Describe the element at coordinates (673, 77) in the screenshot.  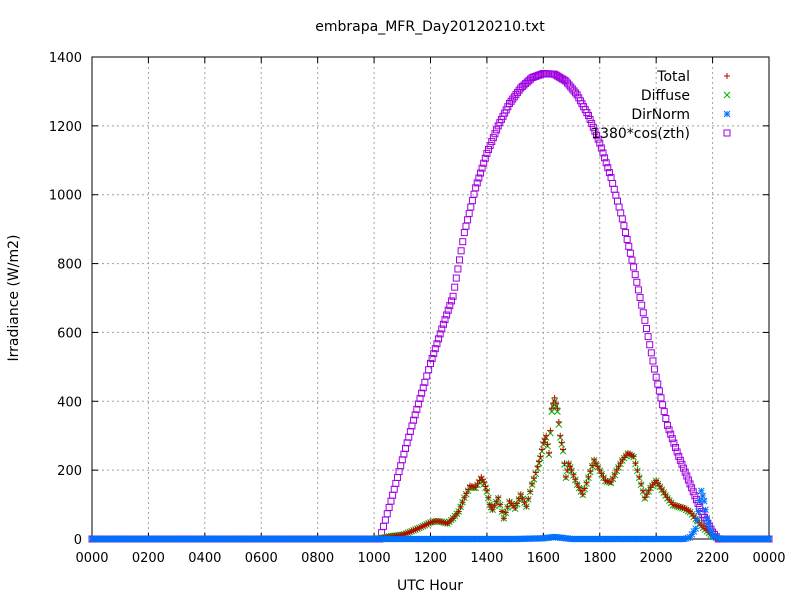
I see `legend-label: Total` at that location.